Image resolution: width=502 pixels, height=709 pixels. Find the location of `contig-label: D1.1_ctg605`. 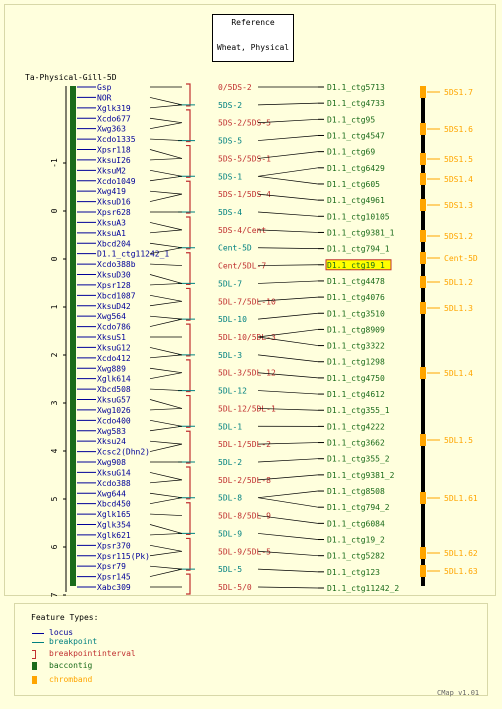

contig-label: D1.1_ctg605 is located at coordinates (353, 184).